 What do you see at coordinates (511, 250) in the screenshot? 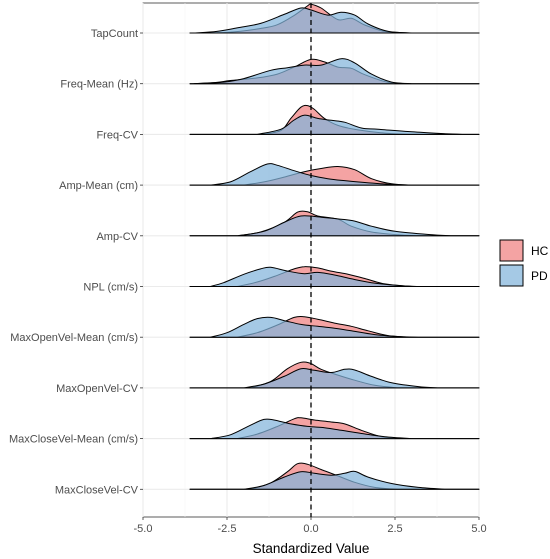
I see `legend-key-hc` at bounding box center [511, 250].